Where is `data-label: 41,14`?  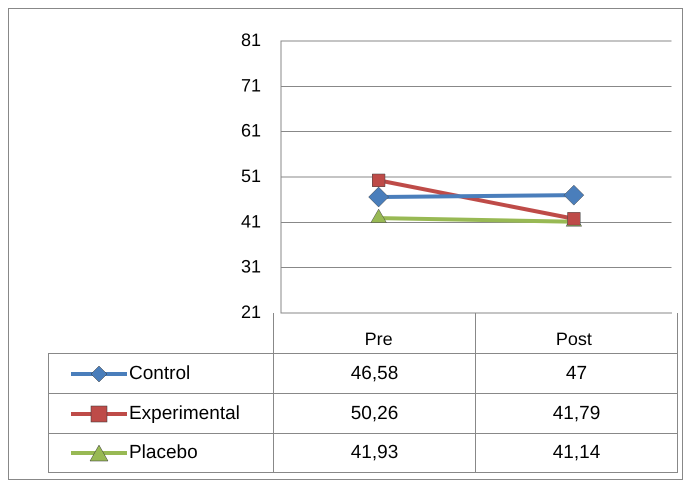 data-label: 41,14 is located at coordinates (577, 453).